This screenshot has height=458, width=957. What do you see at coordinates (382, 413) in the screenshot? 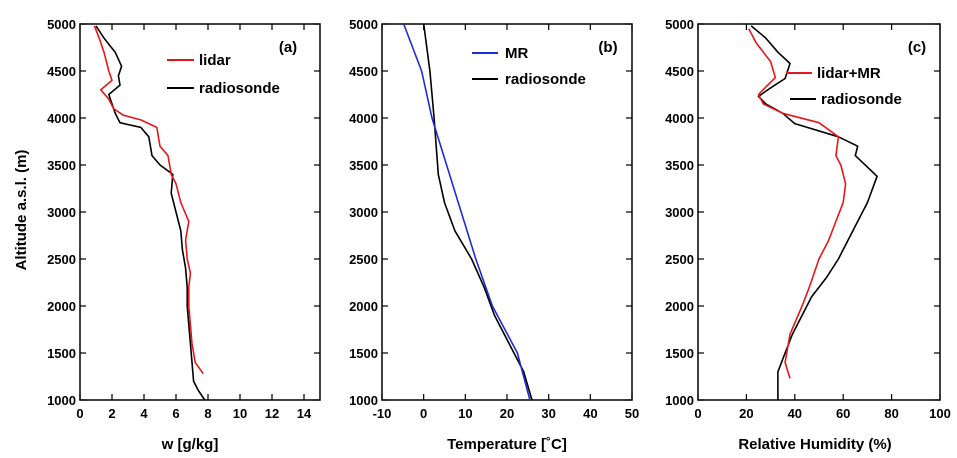
I see `x-tick-label: -10` at bounding box center [382, 413].